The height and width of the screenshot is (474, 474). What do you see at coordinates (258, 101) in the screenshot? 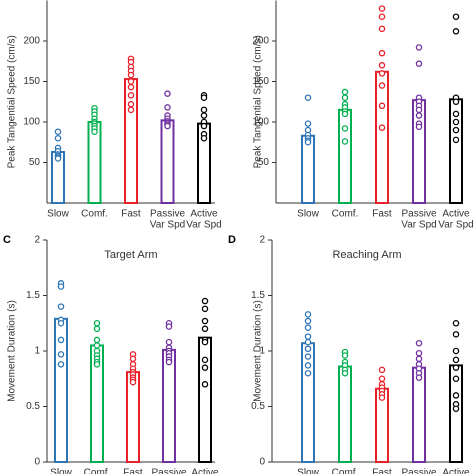
I see `y-axis-label: Peak Tangential Speed (cm/s)` at bounding box center [258, 101].